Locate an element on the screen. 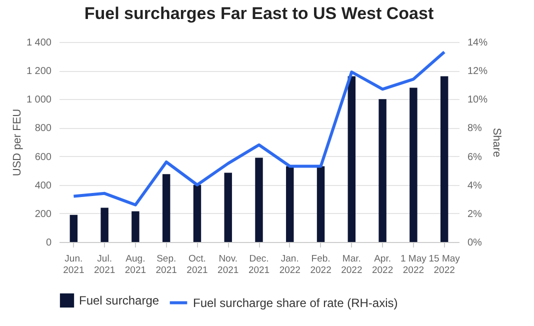  x-tick-label: Jul. 2021 is located at coordinates (105, 265).